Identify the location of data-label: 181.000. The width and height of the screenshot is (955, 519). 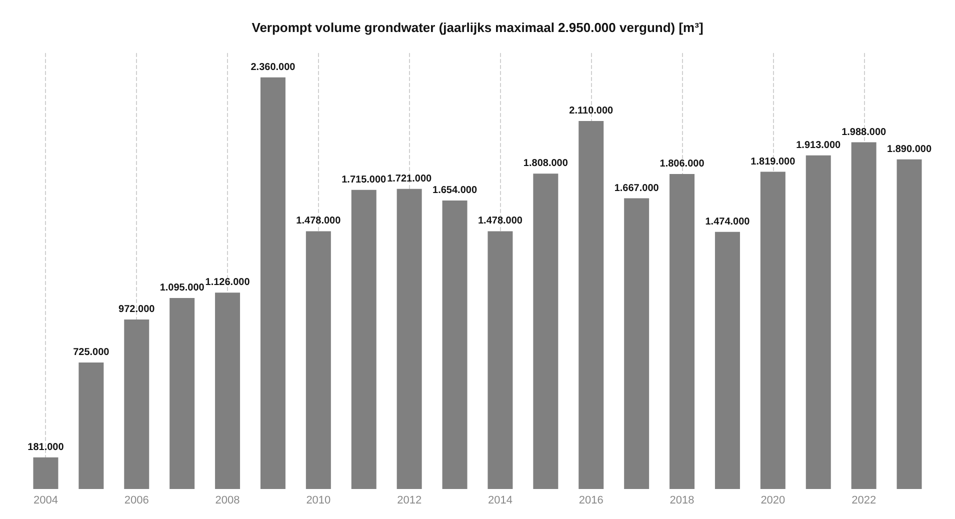
(46, 447).